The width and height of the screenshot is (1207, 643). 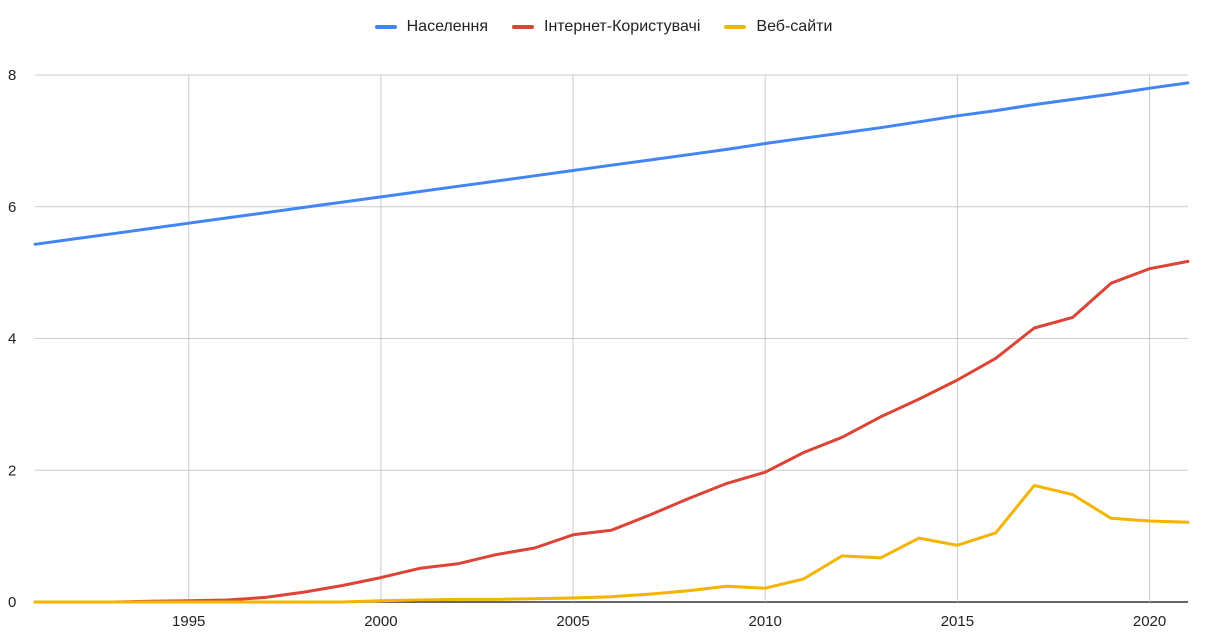 I want to click on legend-label-internet-users: Інтернет-Користувачі, so click(x=622, y=26).